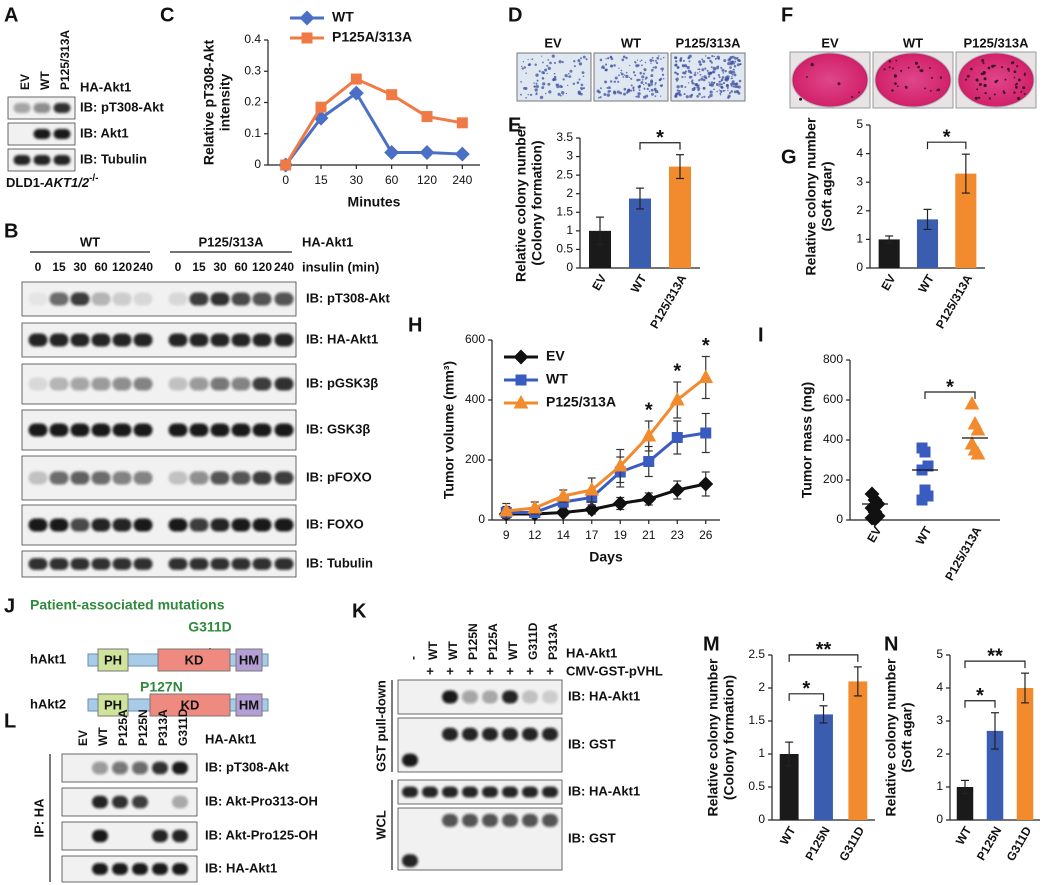  What do you see at coordinates (706, 535) in the screenshot?
I see `x-tick-label: 26` at bounding box center [706, 535].